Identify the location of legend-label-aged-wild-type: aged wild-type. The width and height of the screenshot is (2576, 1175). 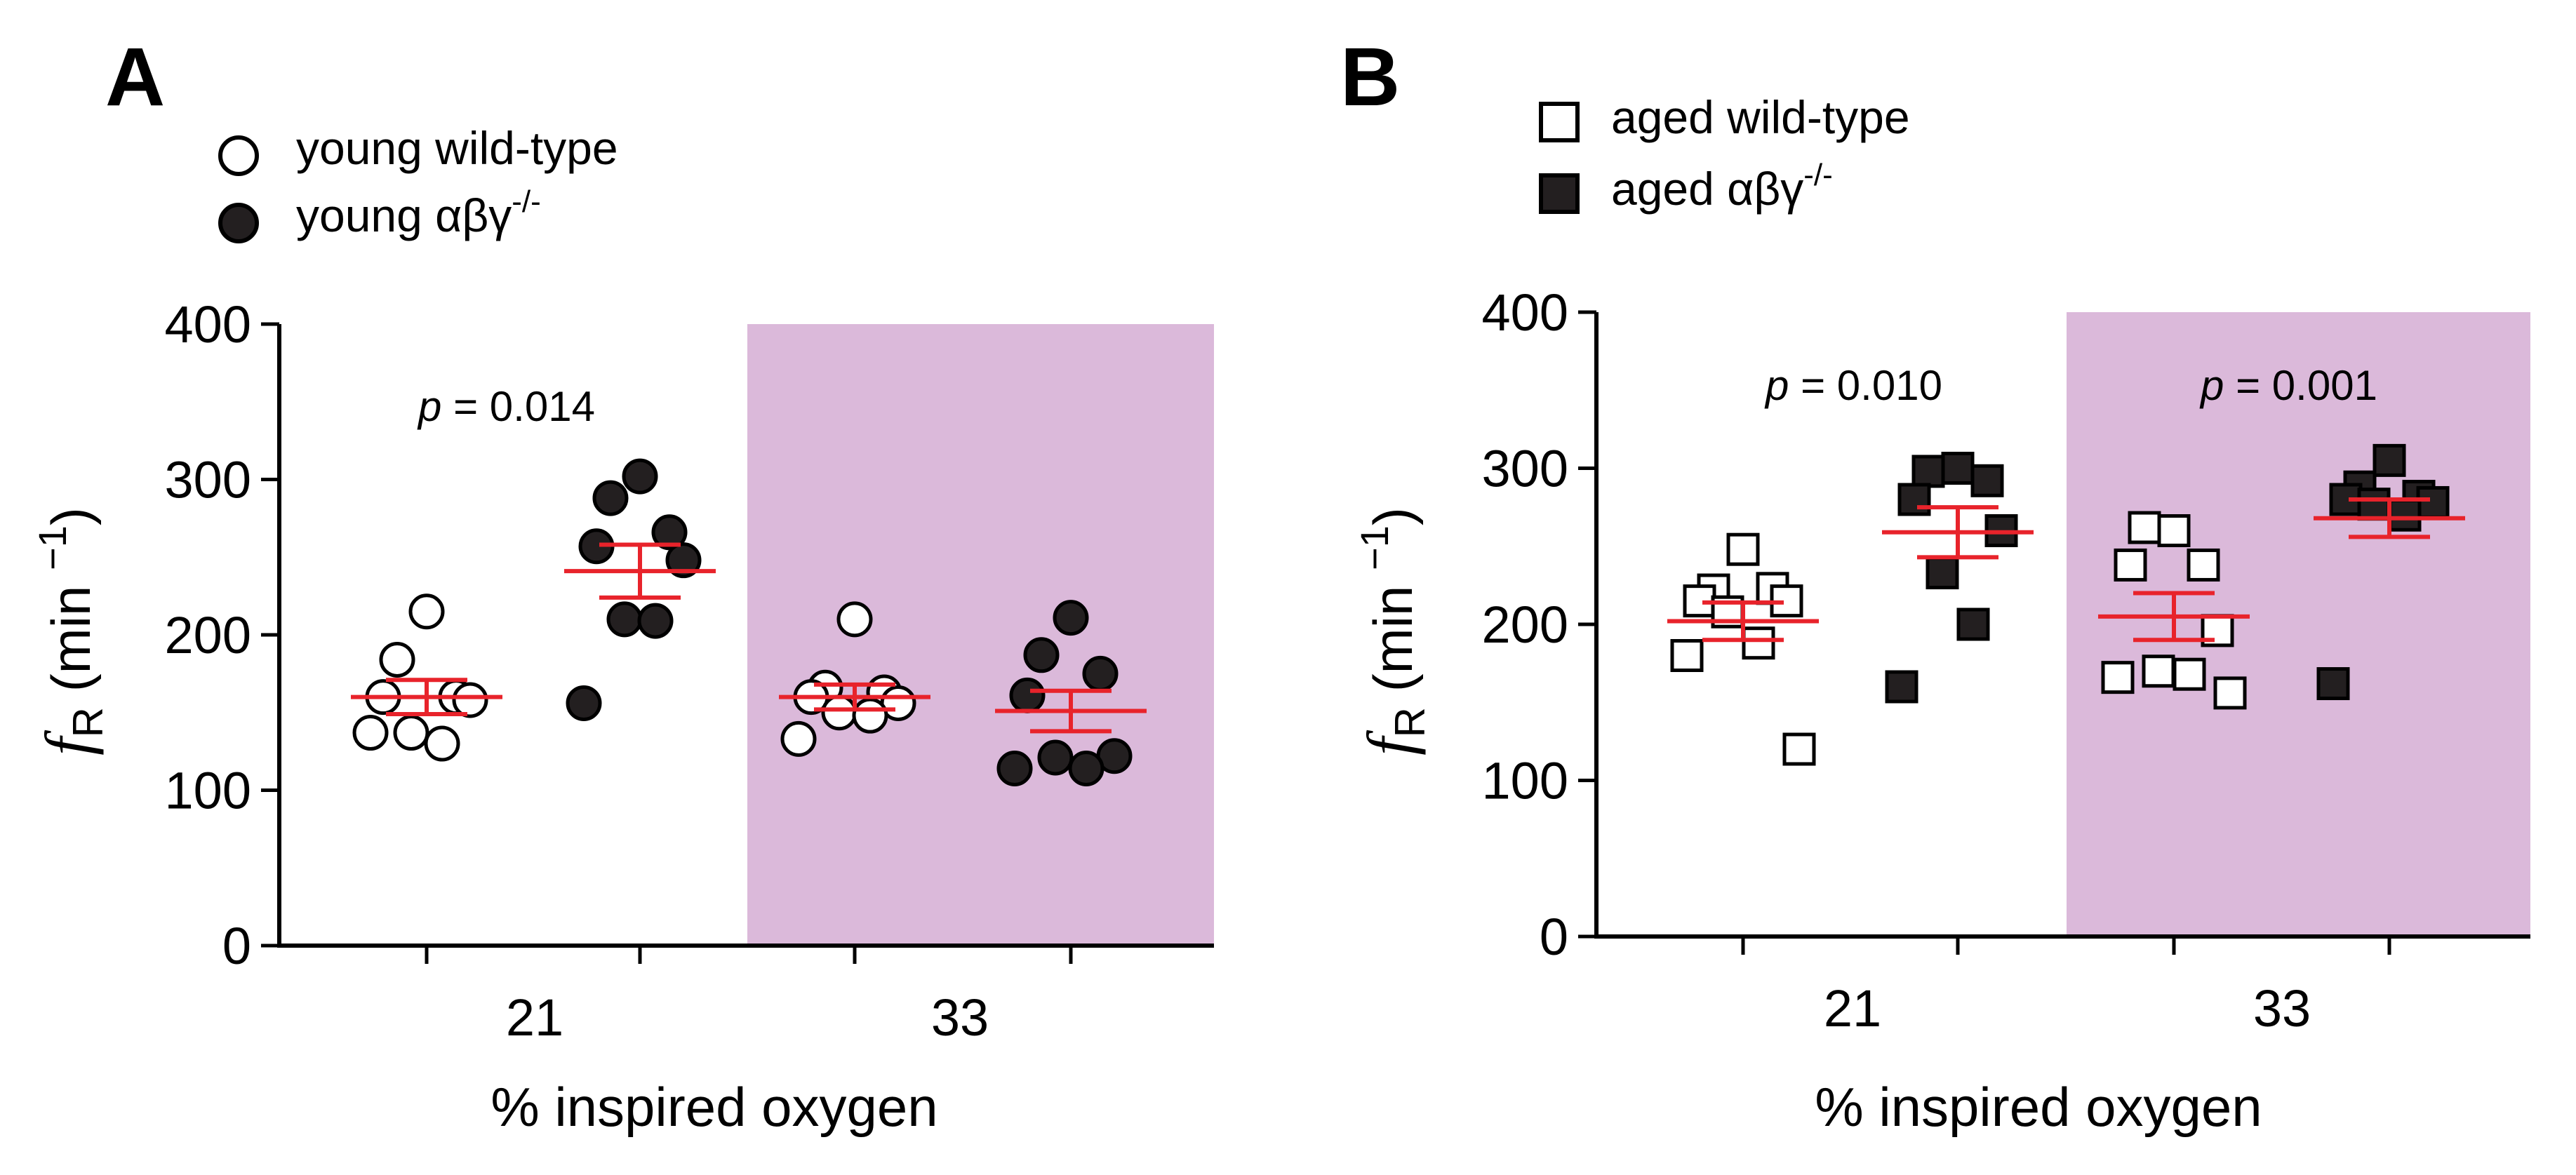
(1760, 117).